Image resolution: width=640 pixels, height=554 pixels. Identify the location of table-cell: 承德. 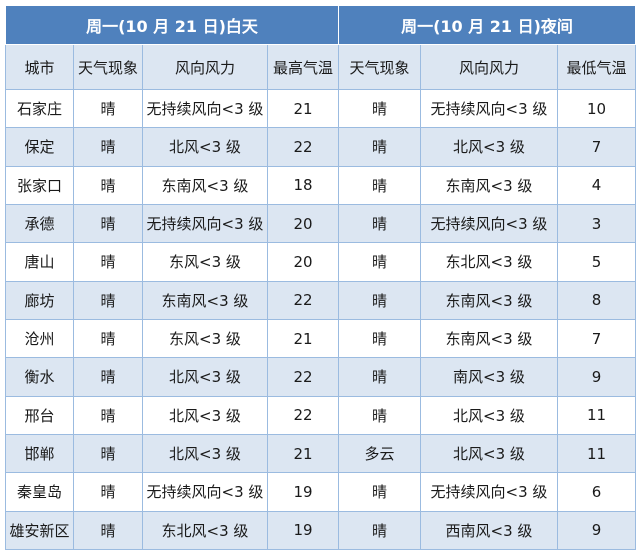
(39, 223).